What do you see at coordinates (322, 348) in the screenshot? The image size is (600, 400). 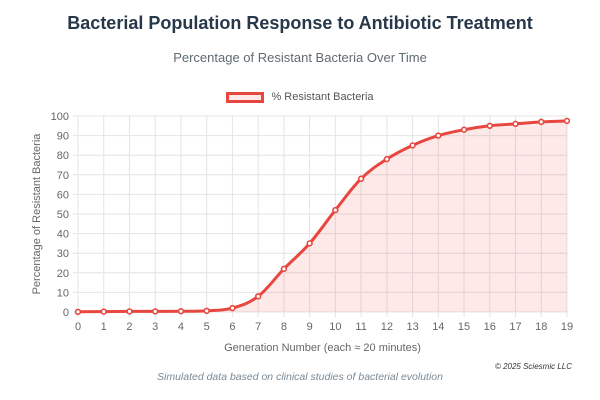 I see `x-axis-label: Generation Number (each ≈ 20 minutes)` at bounding box center [322, 348].